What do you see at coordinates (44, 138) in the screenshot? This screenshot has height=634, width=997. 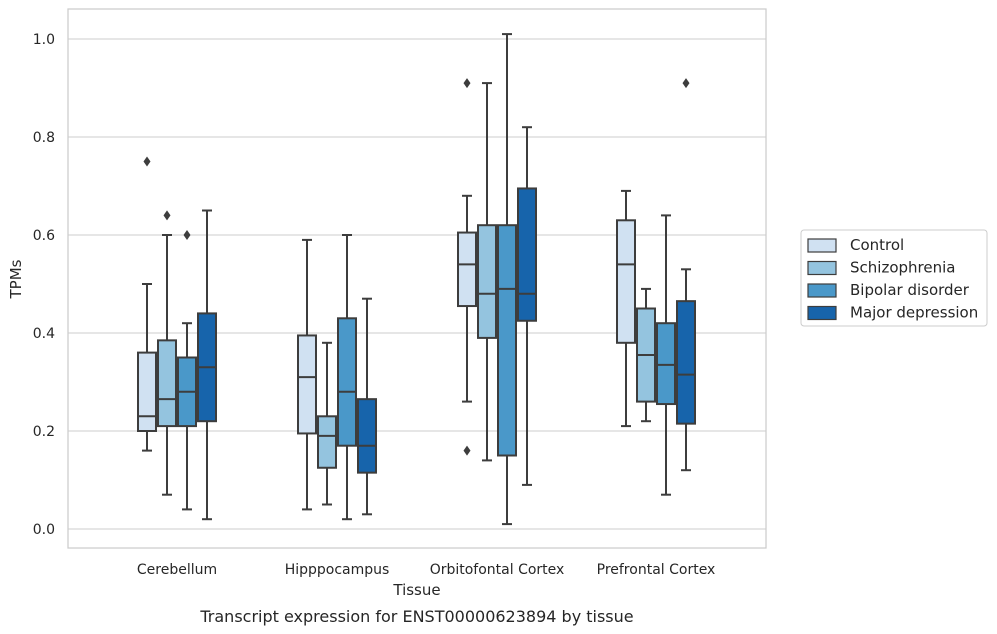 I see `y-tick-label: 0.8` at bounding box center [44, 138].